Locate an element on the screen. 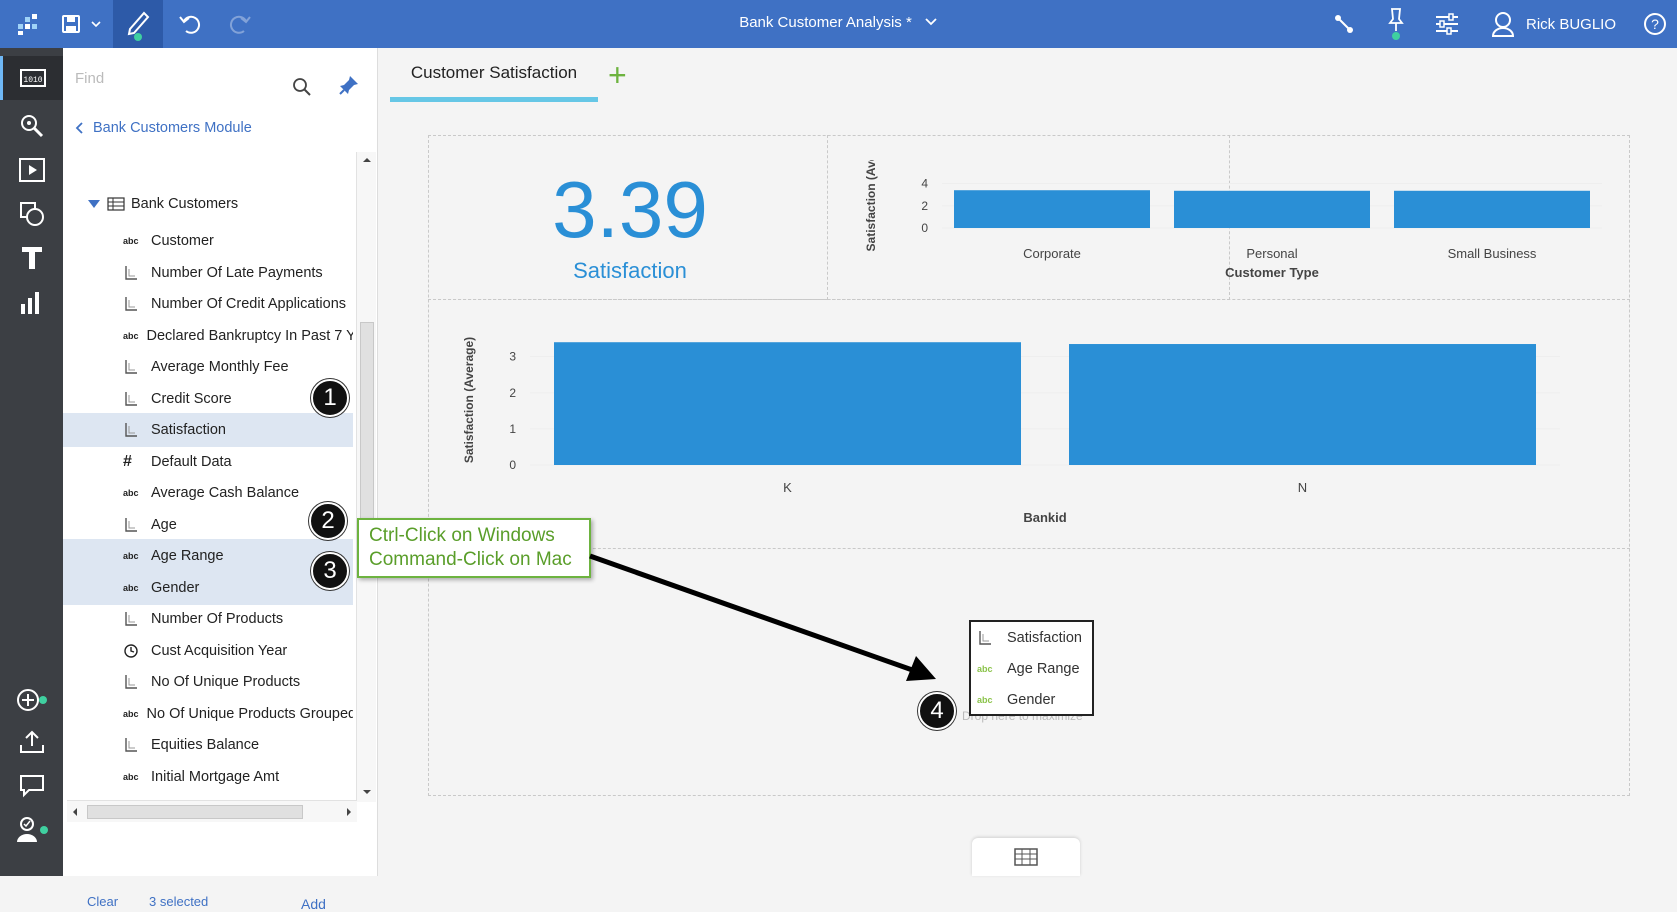 This screenshot has width=1677, height=912. field-item: abc Gender is located at coordinates (208, 587).